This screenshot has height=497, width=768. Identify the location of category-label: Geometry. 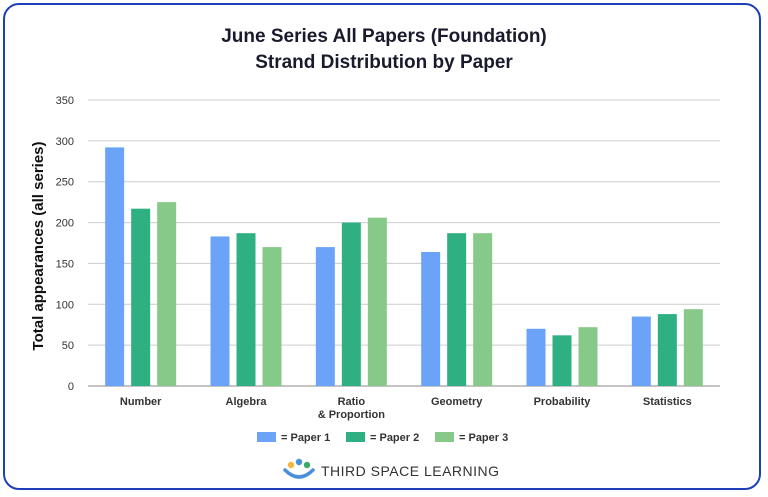
(457, 402).